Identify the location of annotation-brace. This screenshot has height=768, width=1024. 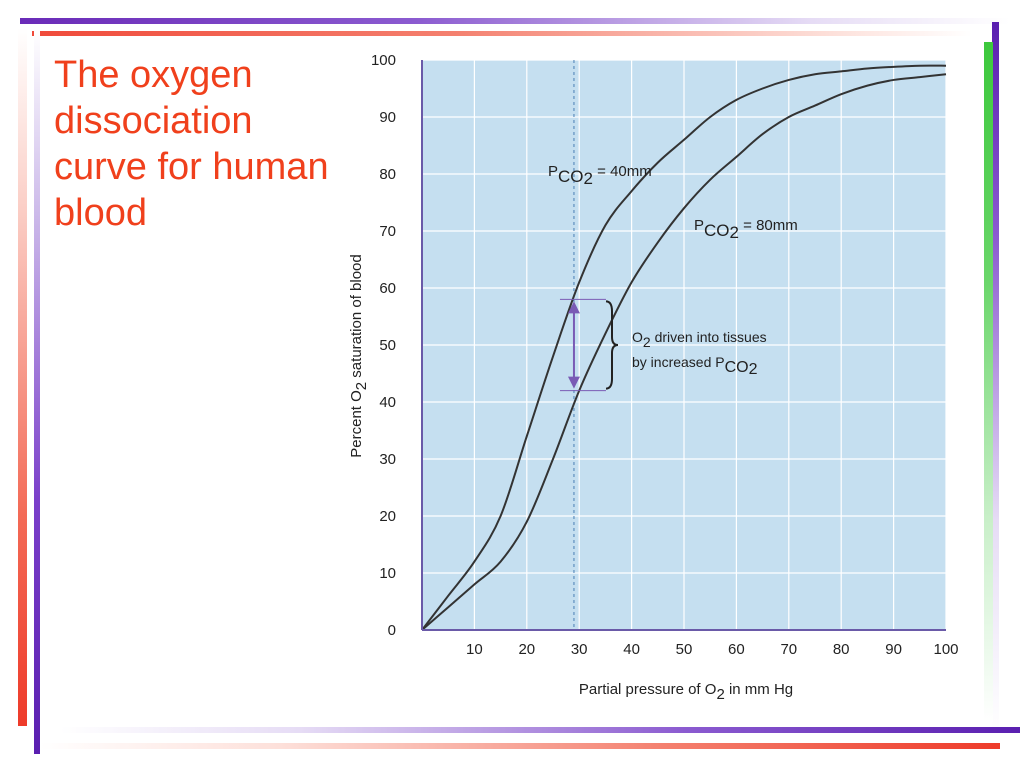
(612, 345).